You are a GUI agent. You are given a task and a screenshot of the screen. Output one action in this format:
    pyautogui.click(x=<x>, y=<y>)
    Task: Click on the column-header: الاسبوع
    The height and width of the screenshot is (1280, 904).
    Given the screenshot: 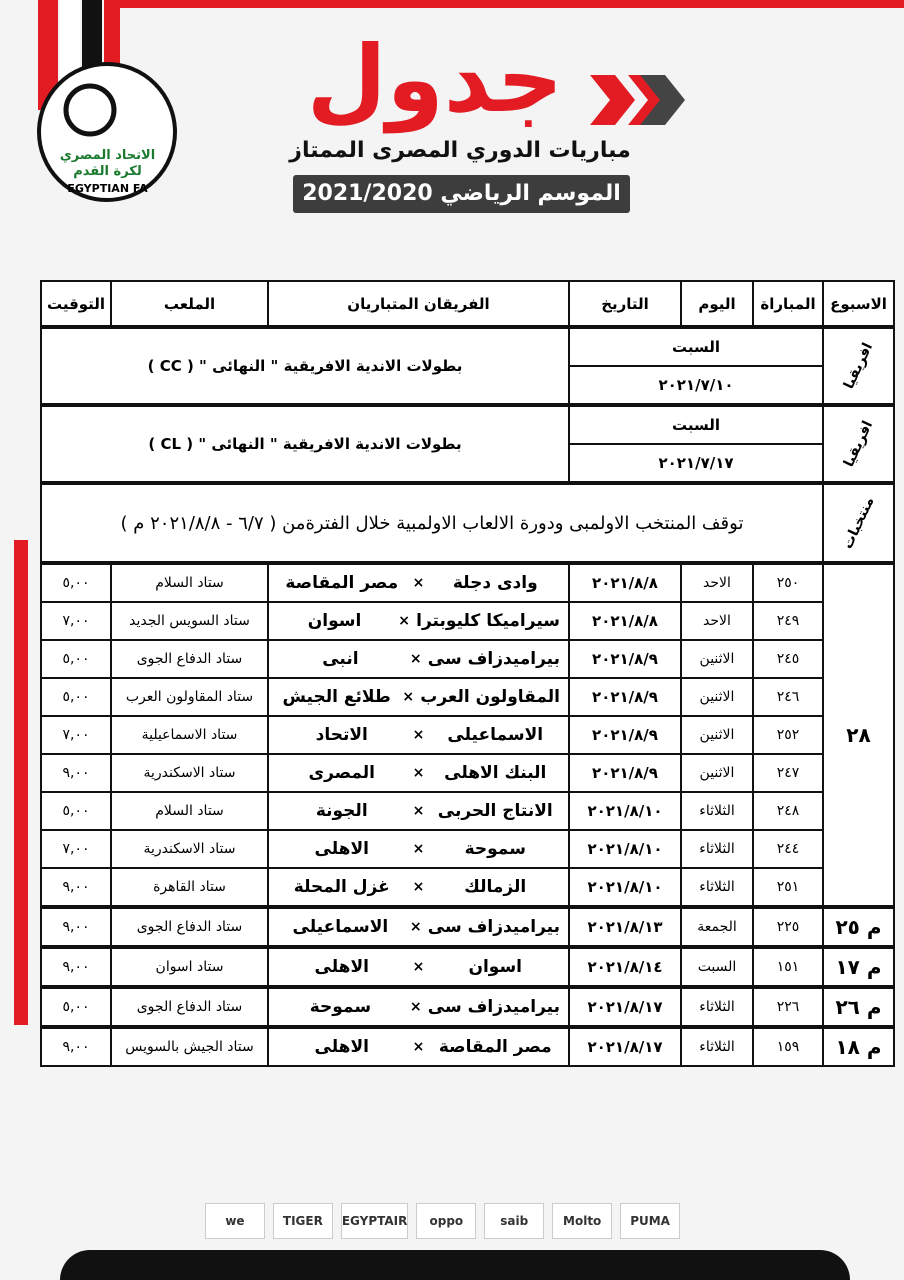 What is the action you would take?
    pyautogui.click(x=858, y=304)
    